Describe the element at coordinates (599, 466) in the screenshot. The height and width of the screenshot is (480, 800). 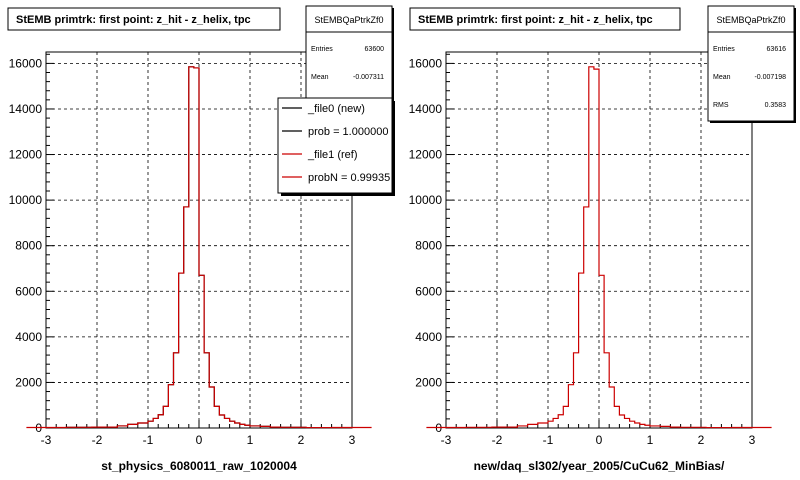
I see `x-axis-label: new/daq_sl302/year_2005/CuCu62_MinBias/` at that location.